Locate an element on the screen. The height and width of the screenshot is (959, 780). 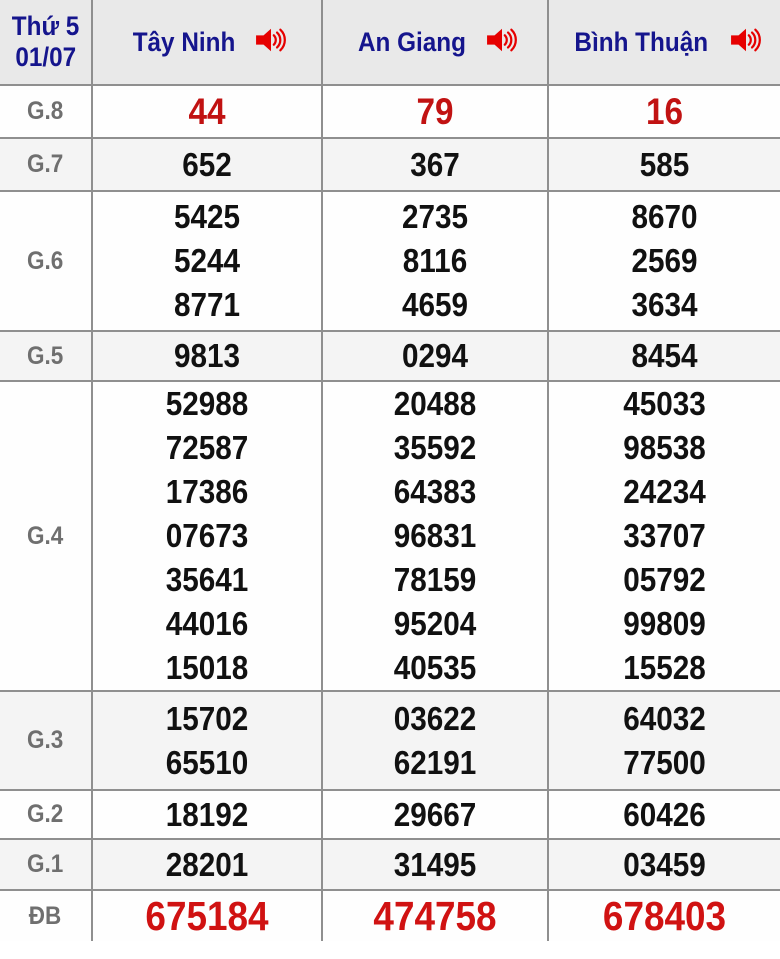
result-number: 05792 is located at coordinates (664, 579).